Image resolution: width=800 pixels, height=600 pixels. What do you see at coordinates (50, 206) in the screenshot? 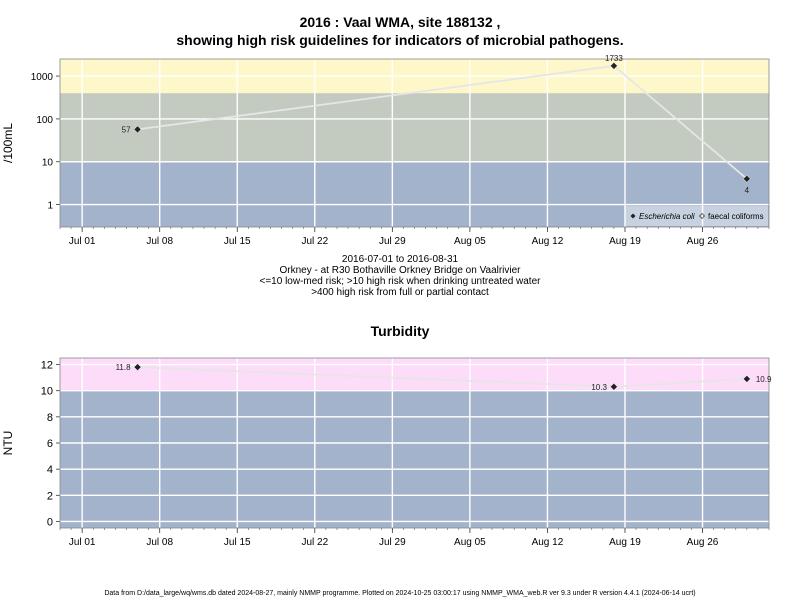
I see `y-tick-label: 1` at bounding box center [50, 206].